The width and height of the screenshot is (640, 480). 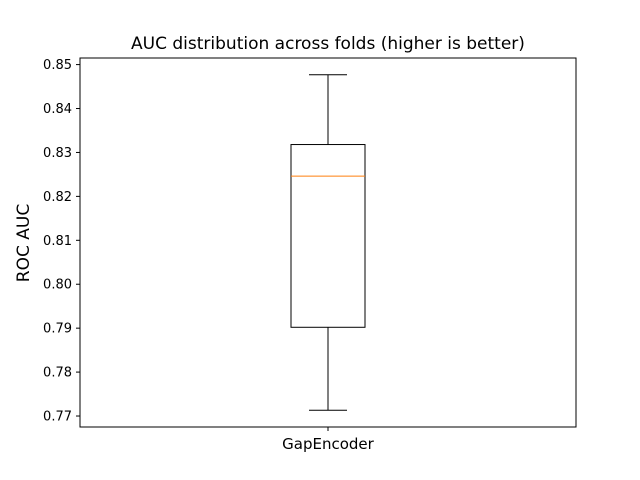 What do you see at coordinates (57, 109) in the screenshot?
I see `y-tick-label: 0.84` at bounding box center [57, 109].